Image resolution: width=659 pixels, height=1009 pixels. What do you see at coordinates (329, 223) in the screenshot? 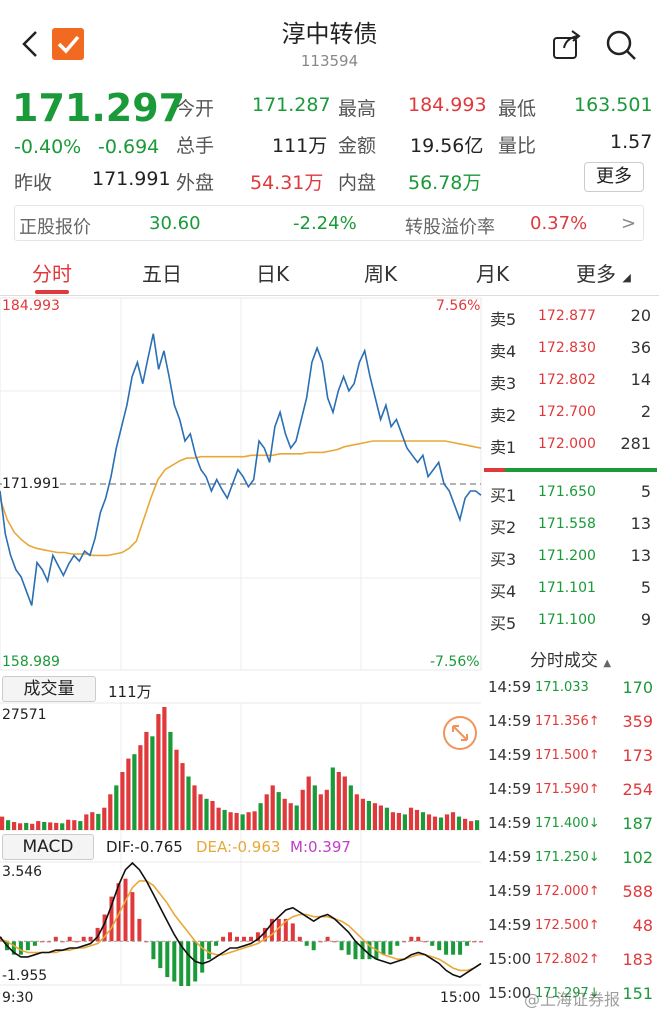
I see `underlying-stock-bar: 正股报价 30.60 -2.24% 转股溢价率 0.37% >` at bounding box center [329, 223].